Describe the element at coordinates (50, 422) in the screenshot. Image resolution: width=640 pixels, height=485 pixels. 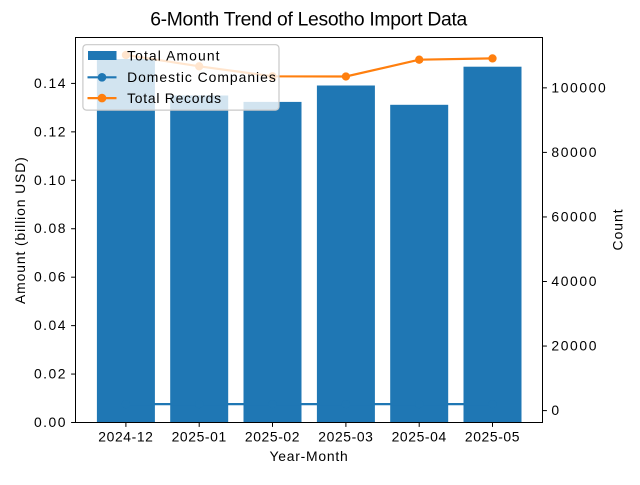
I see `svg-text: 0.00` at that location.